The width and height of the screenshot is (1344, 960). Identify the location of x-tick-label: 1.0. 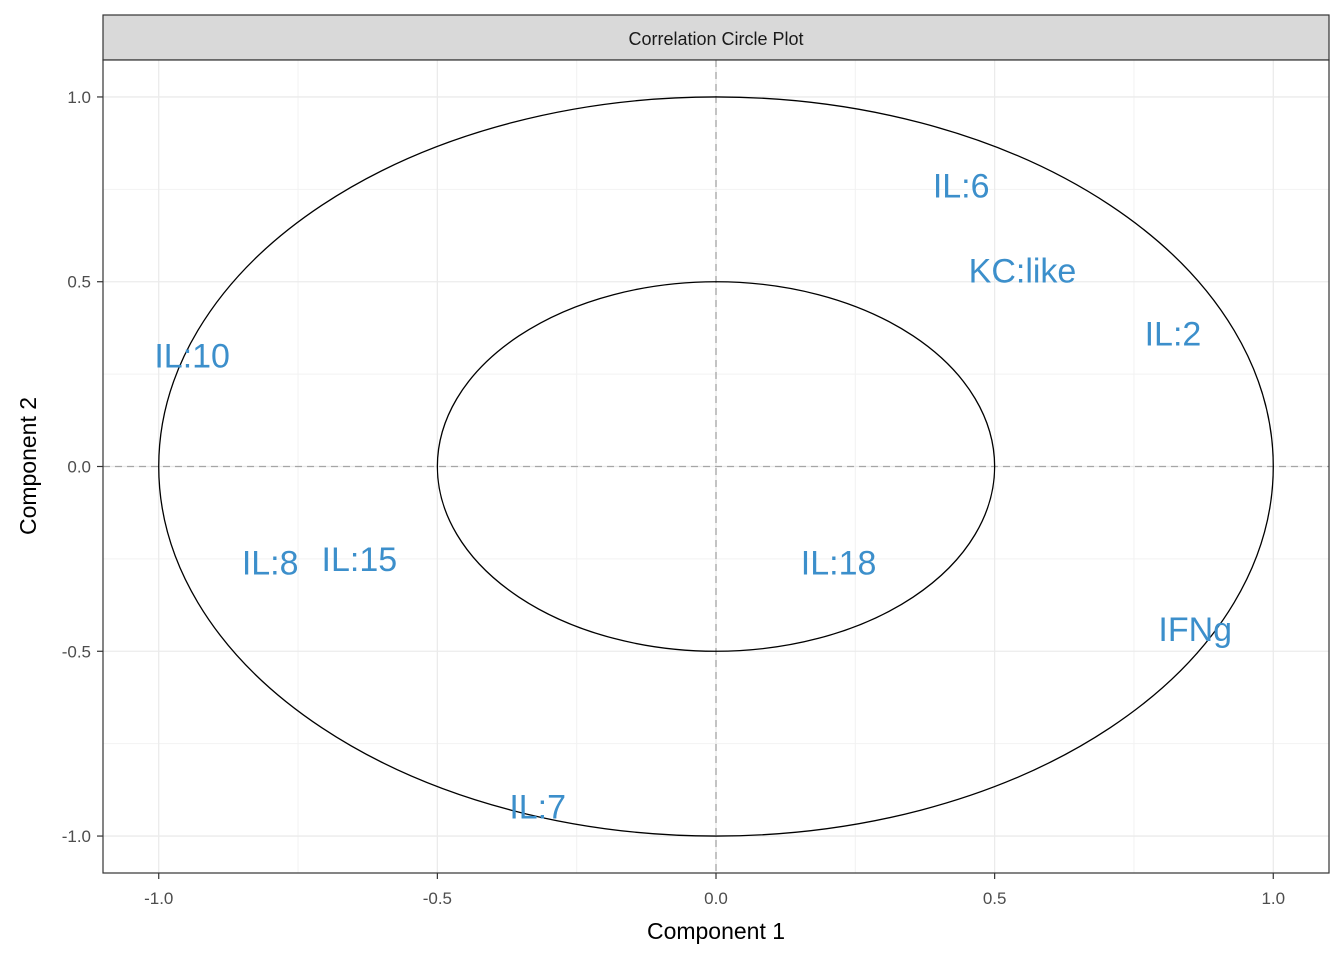
(1273, 898).